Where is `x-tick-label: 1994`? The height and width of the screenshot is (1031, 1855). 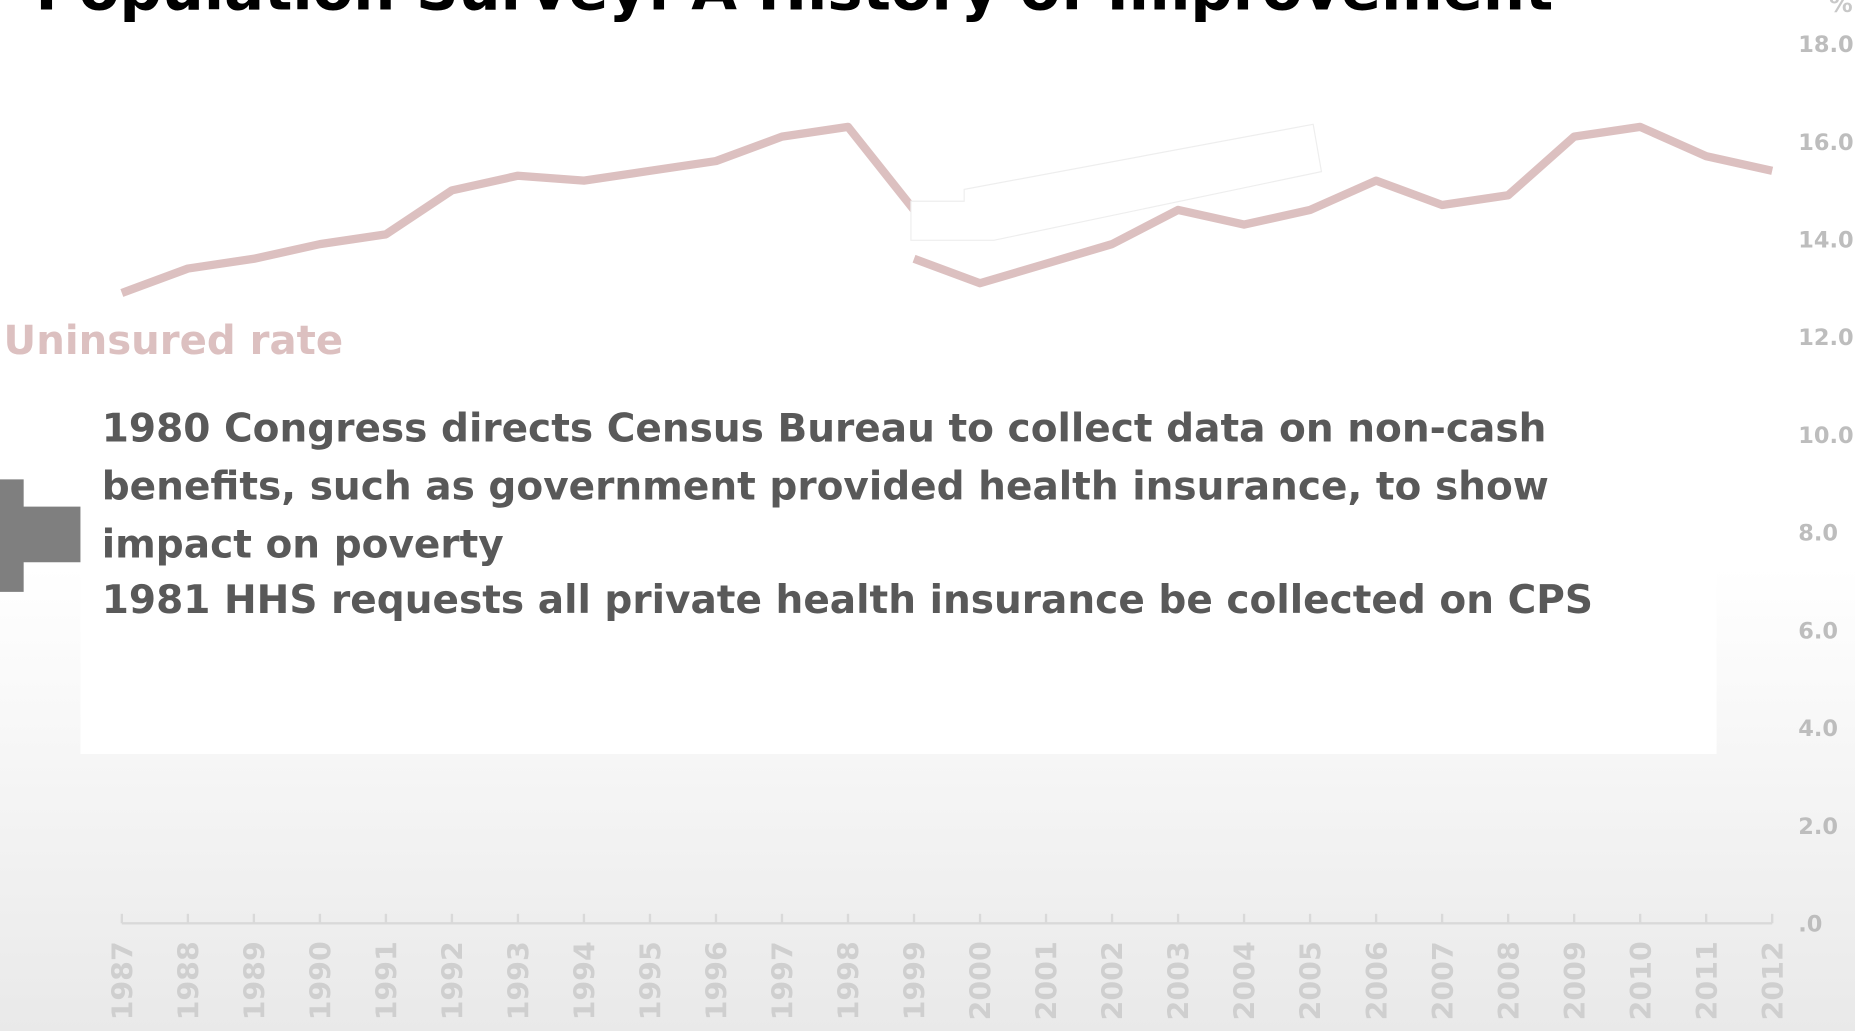
x-tick-label: 1994 is located at coordinates (585, 980).